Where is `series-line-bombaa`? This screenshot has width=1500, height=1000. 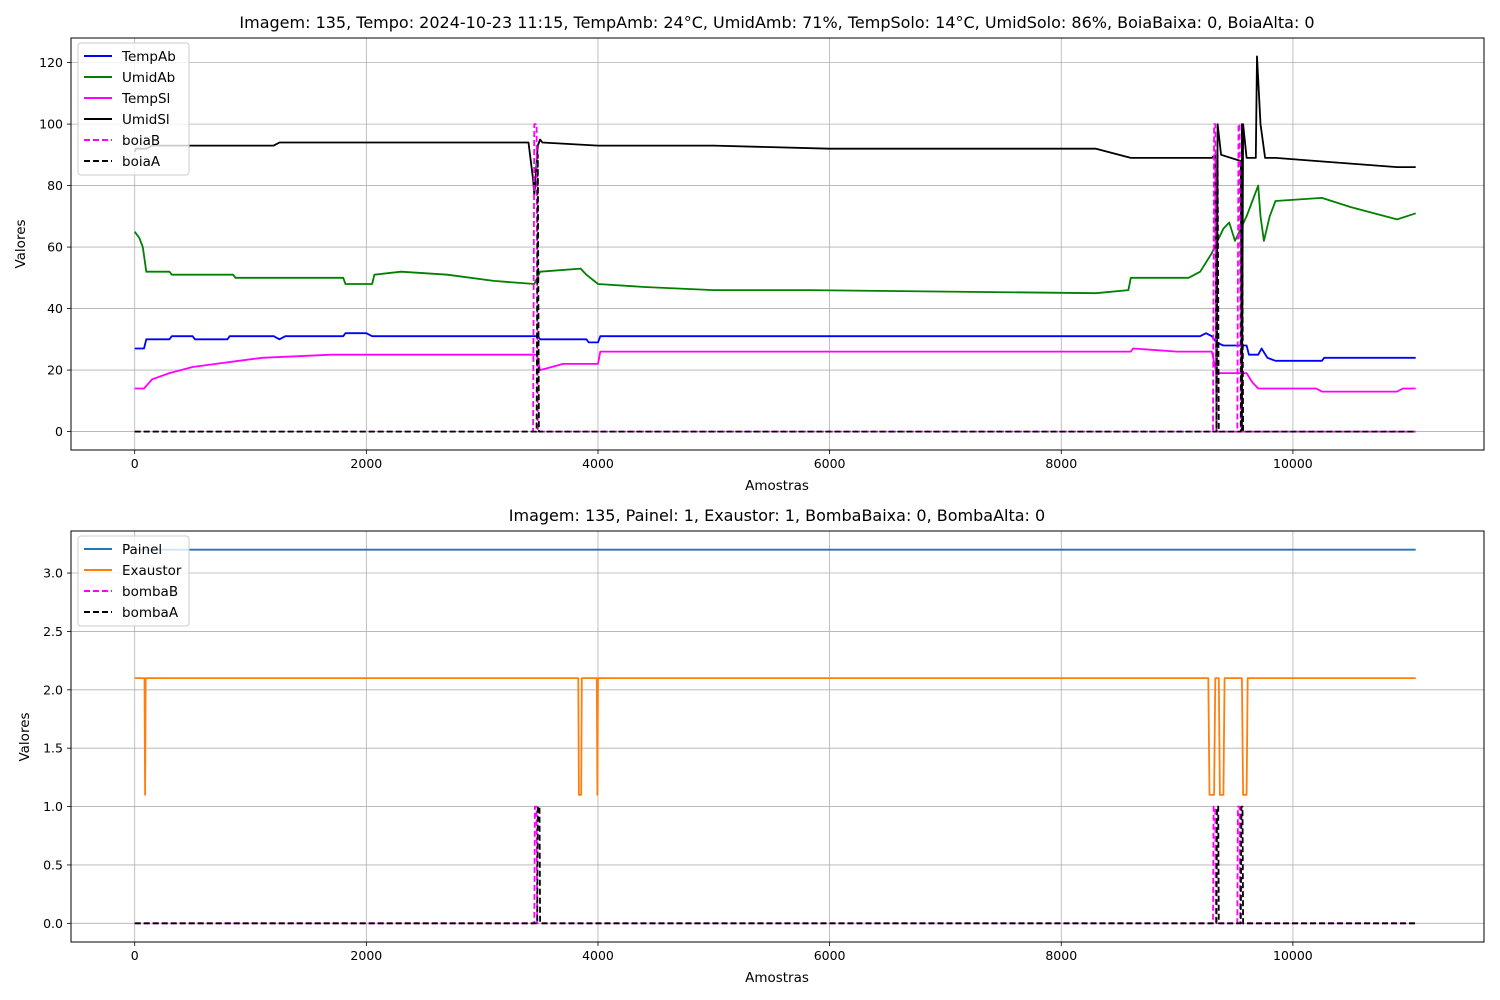 series-line-bombaa is located at coordinates (775, 865).